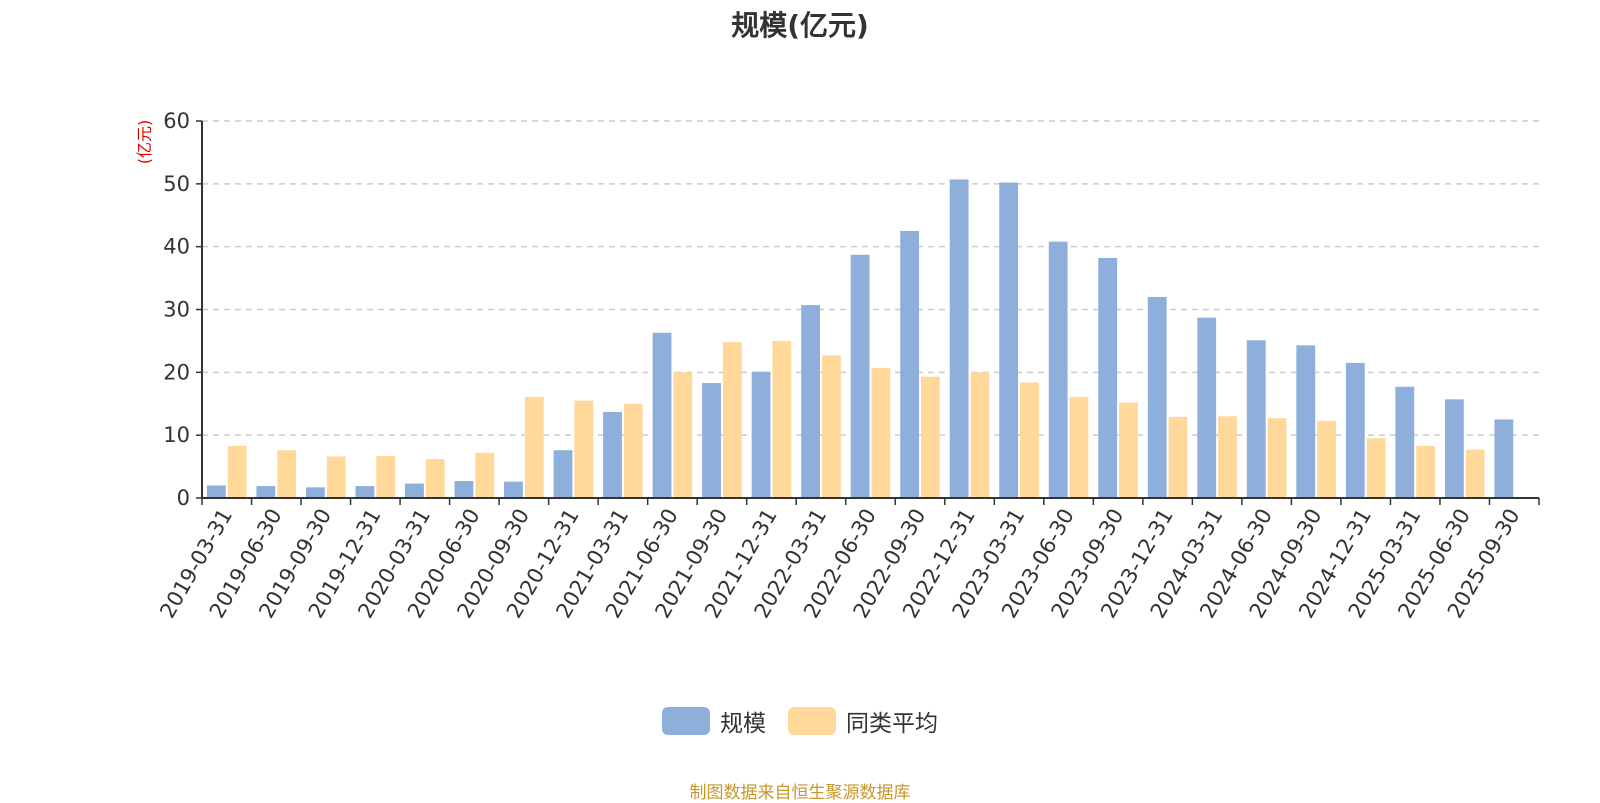 The width and height of the screenshot is (1600, 803). What do you see at coordinates (144, 142) in the screenshot?
I see `y-axis-label: (亿元)` at bounding box center [144, 142].